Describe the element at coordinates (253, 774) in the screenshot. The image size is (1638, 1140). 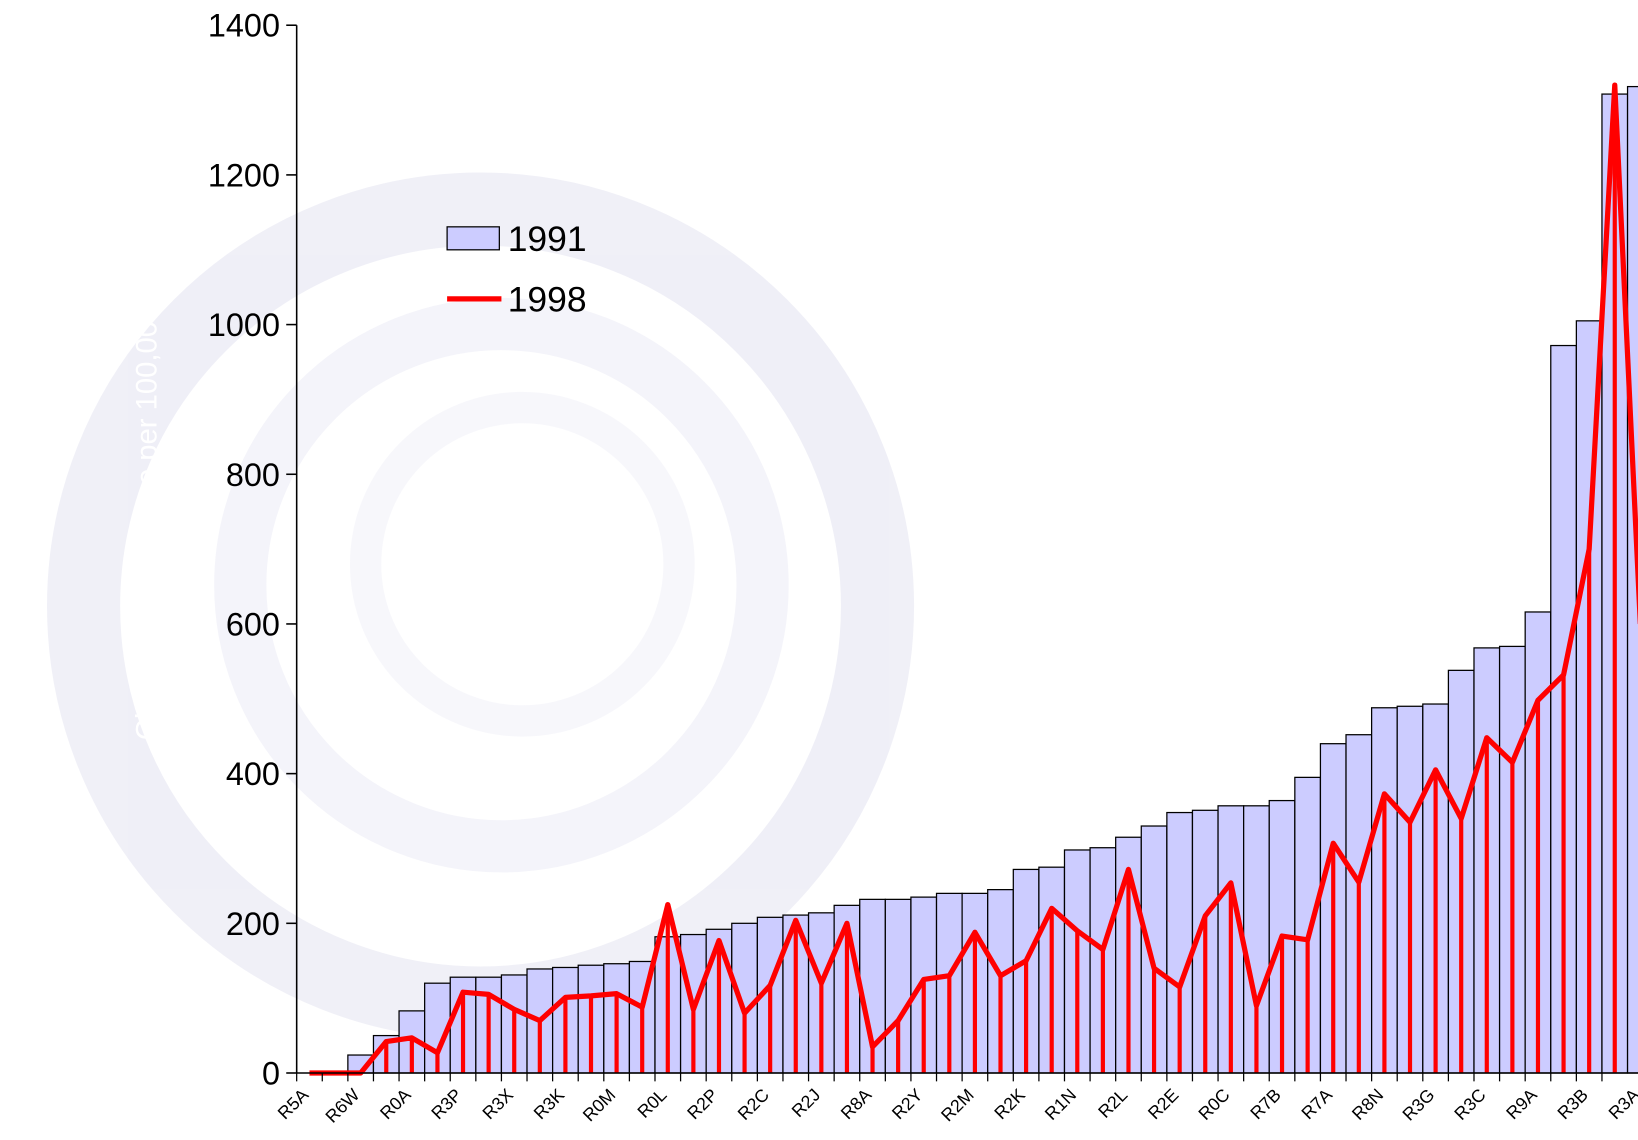
I see `y-tick-label: 400` at that location.